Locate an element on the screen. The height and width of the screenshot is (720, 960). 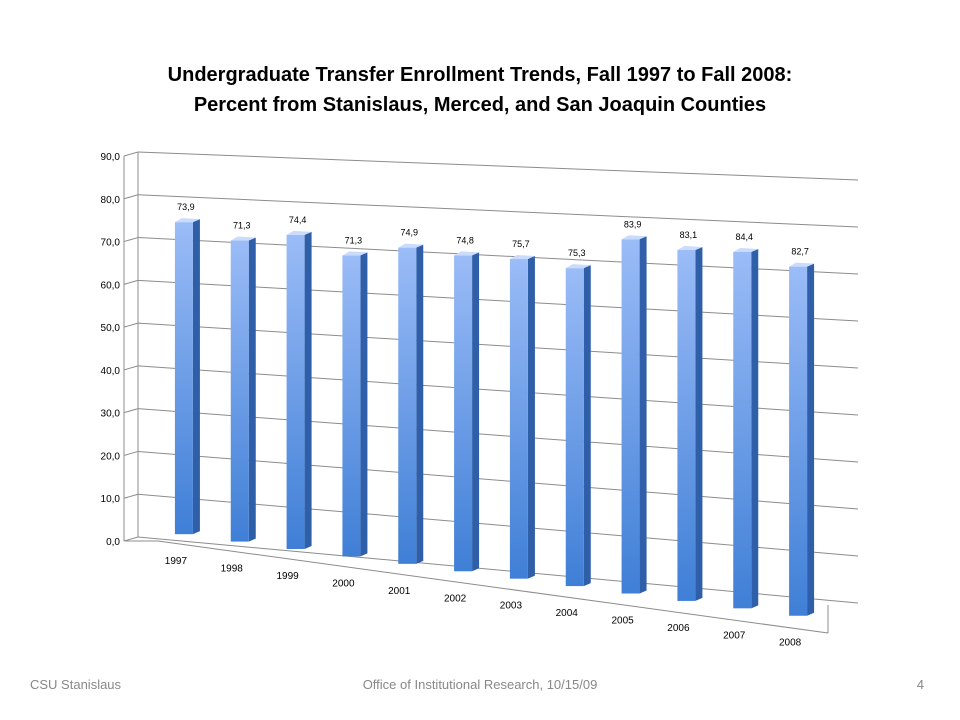
bar-2003 is located at coordinates (522, 417).